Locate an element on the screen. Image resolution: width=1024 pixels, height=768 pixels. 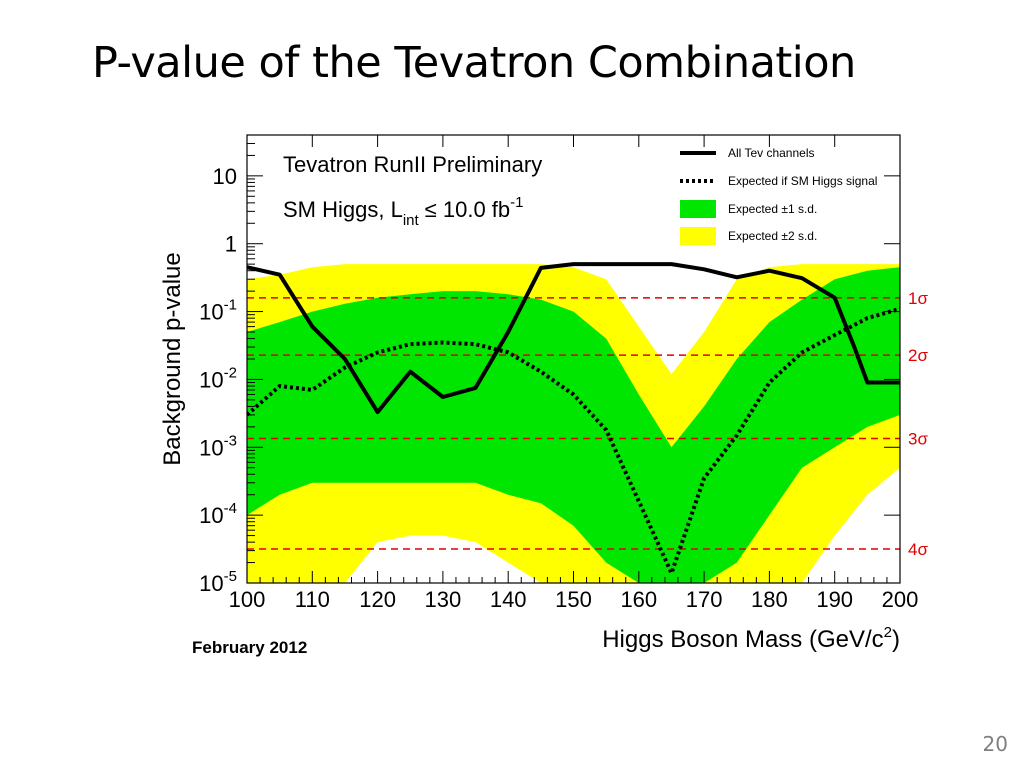
x-tick-label: 190 is located at coordinates (834, 599).